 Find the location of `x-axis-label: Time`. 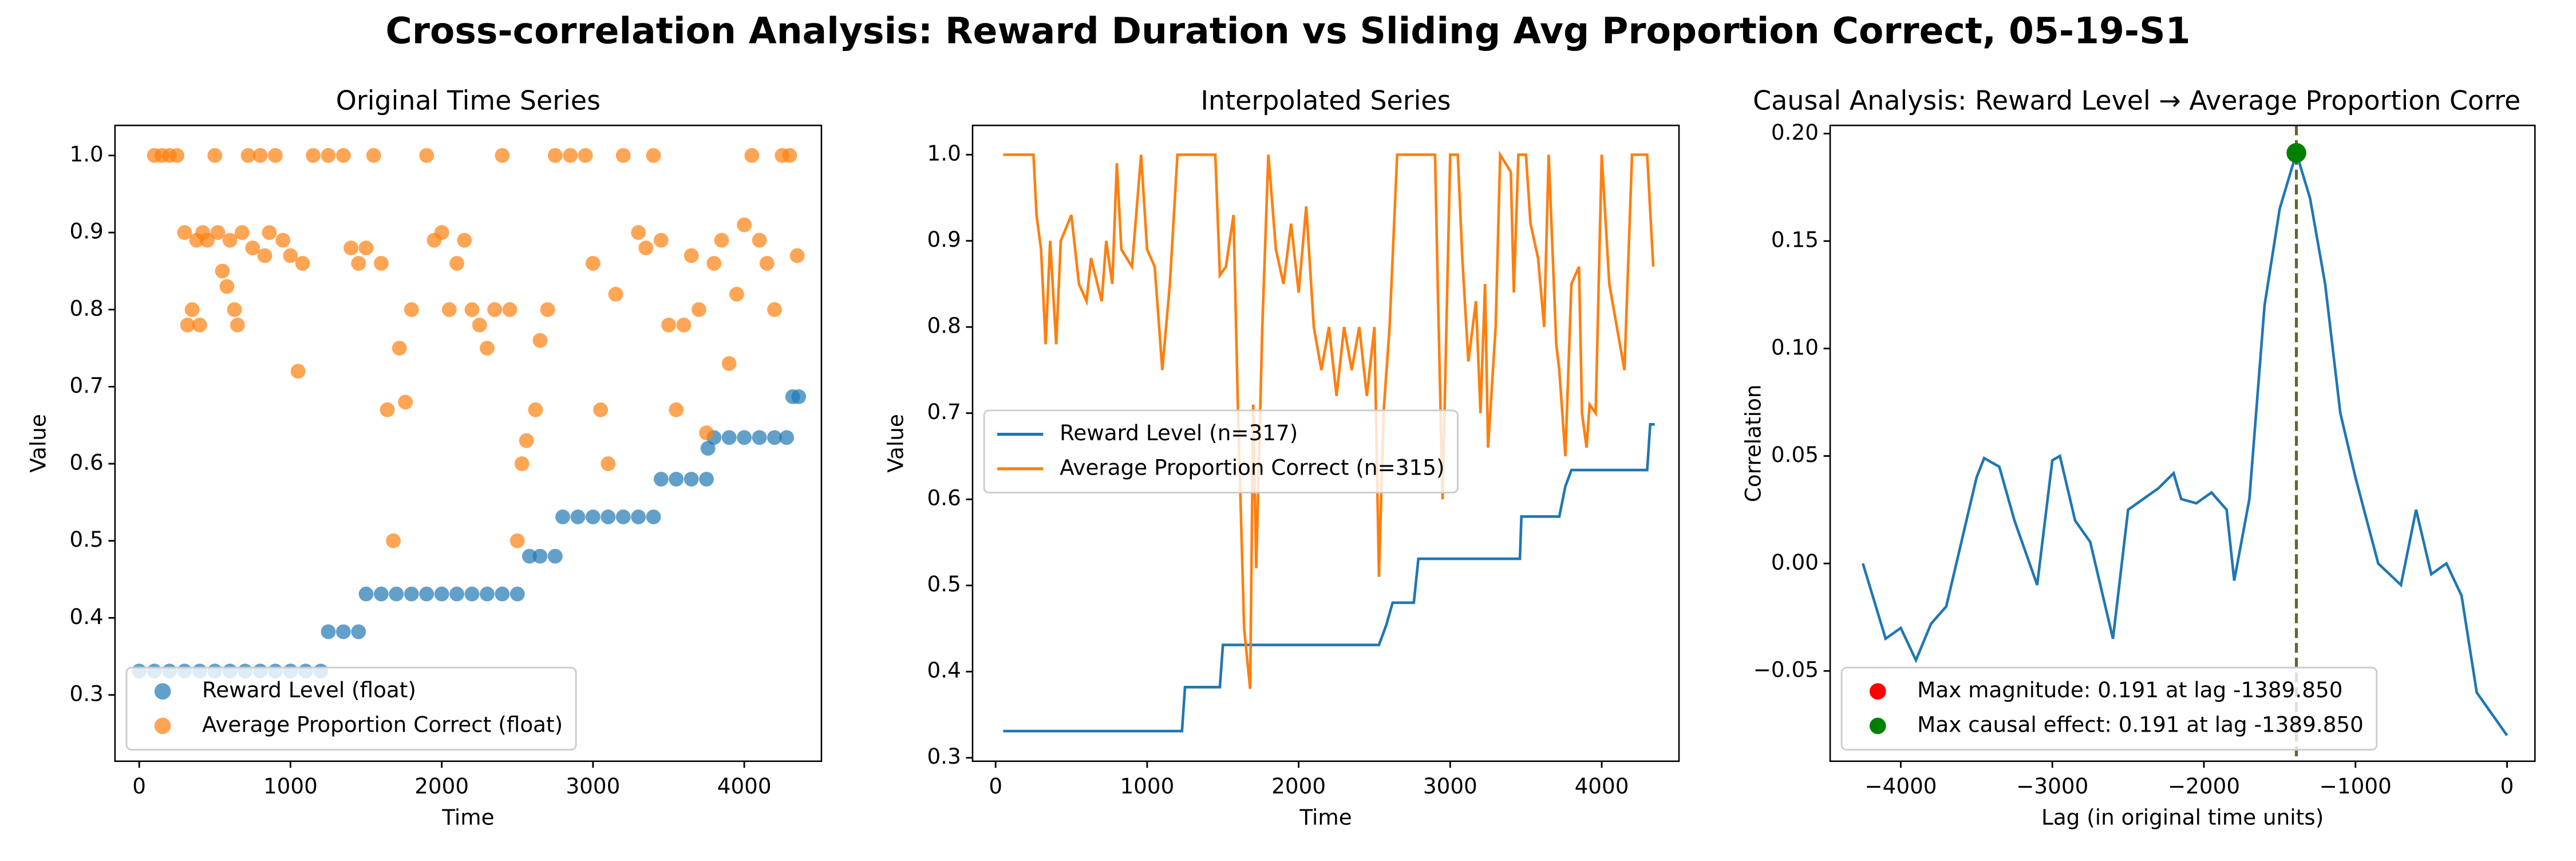

x-axis-label: Time is located at coordinates (1325, 817).